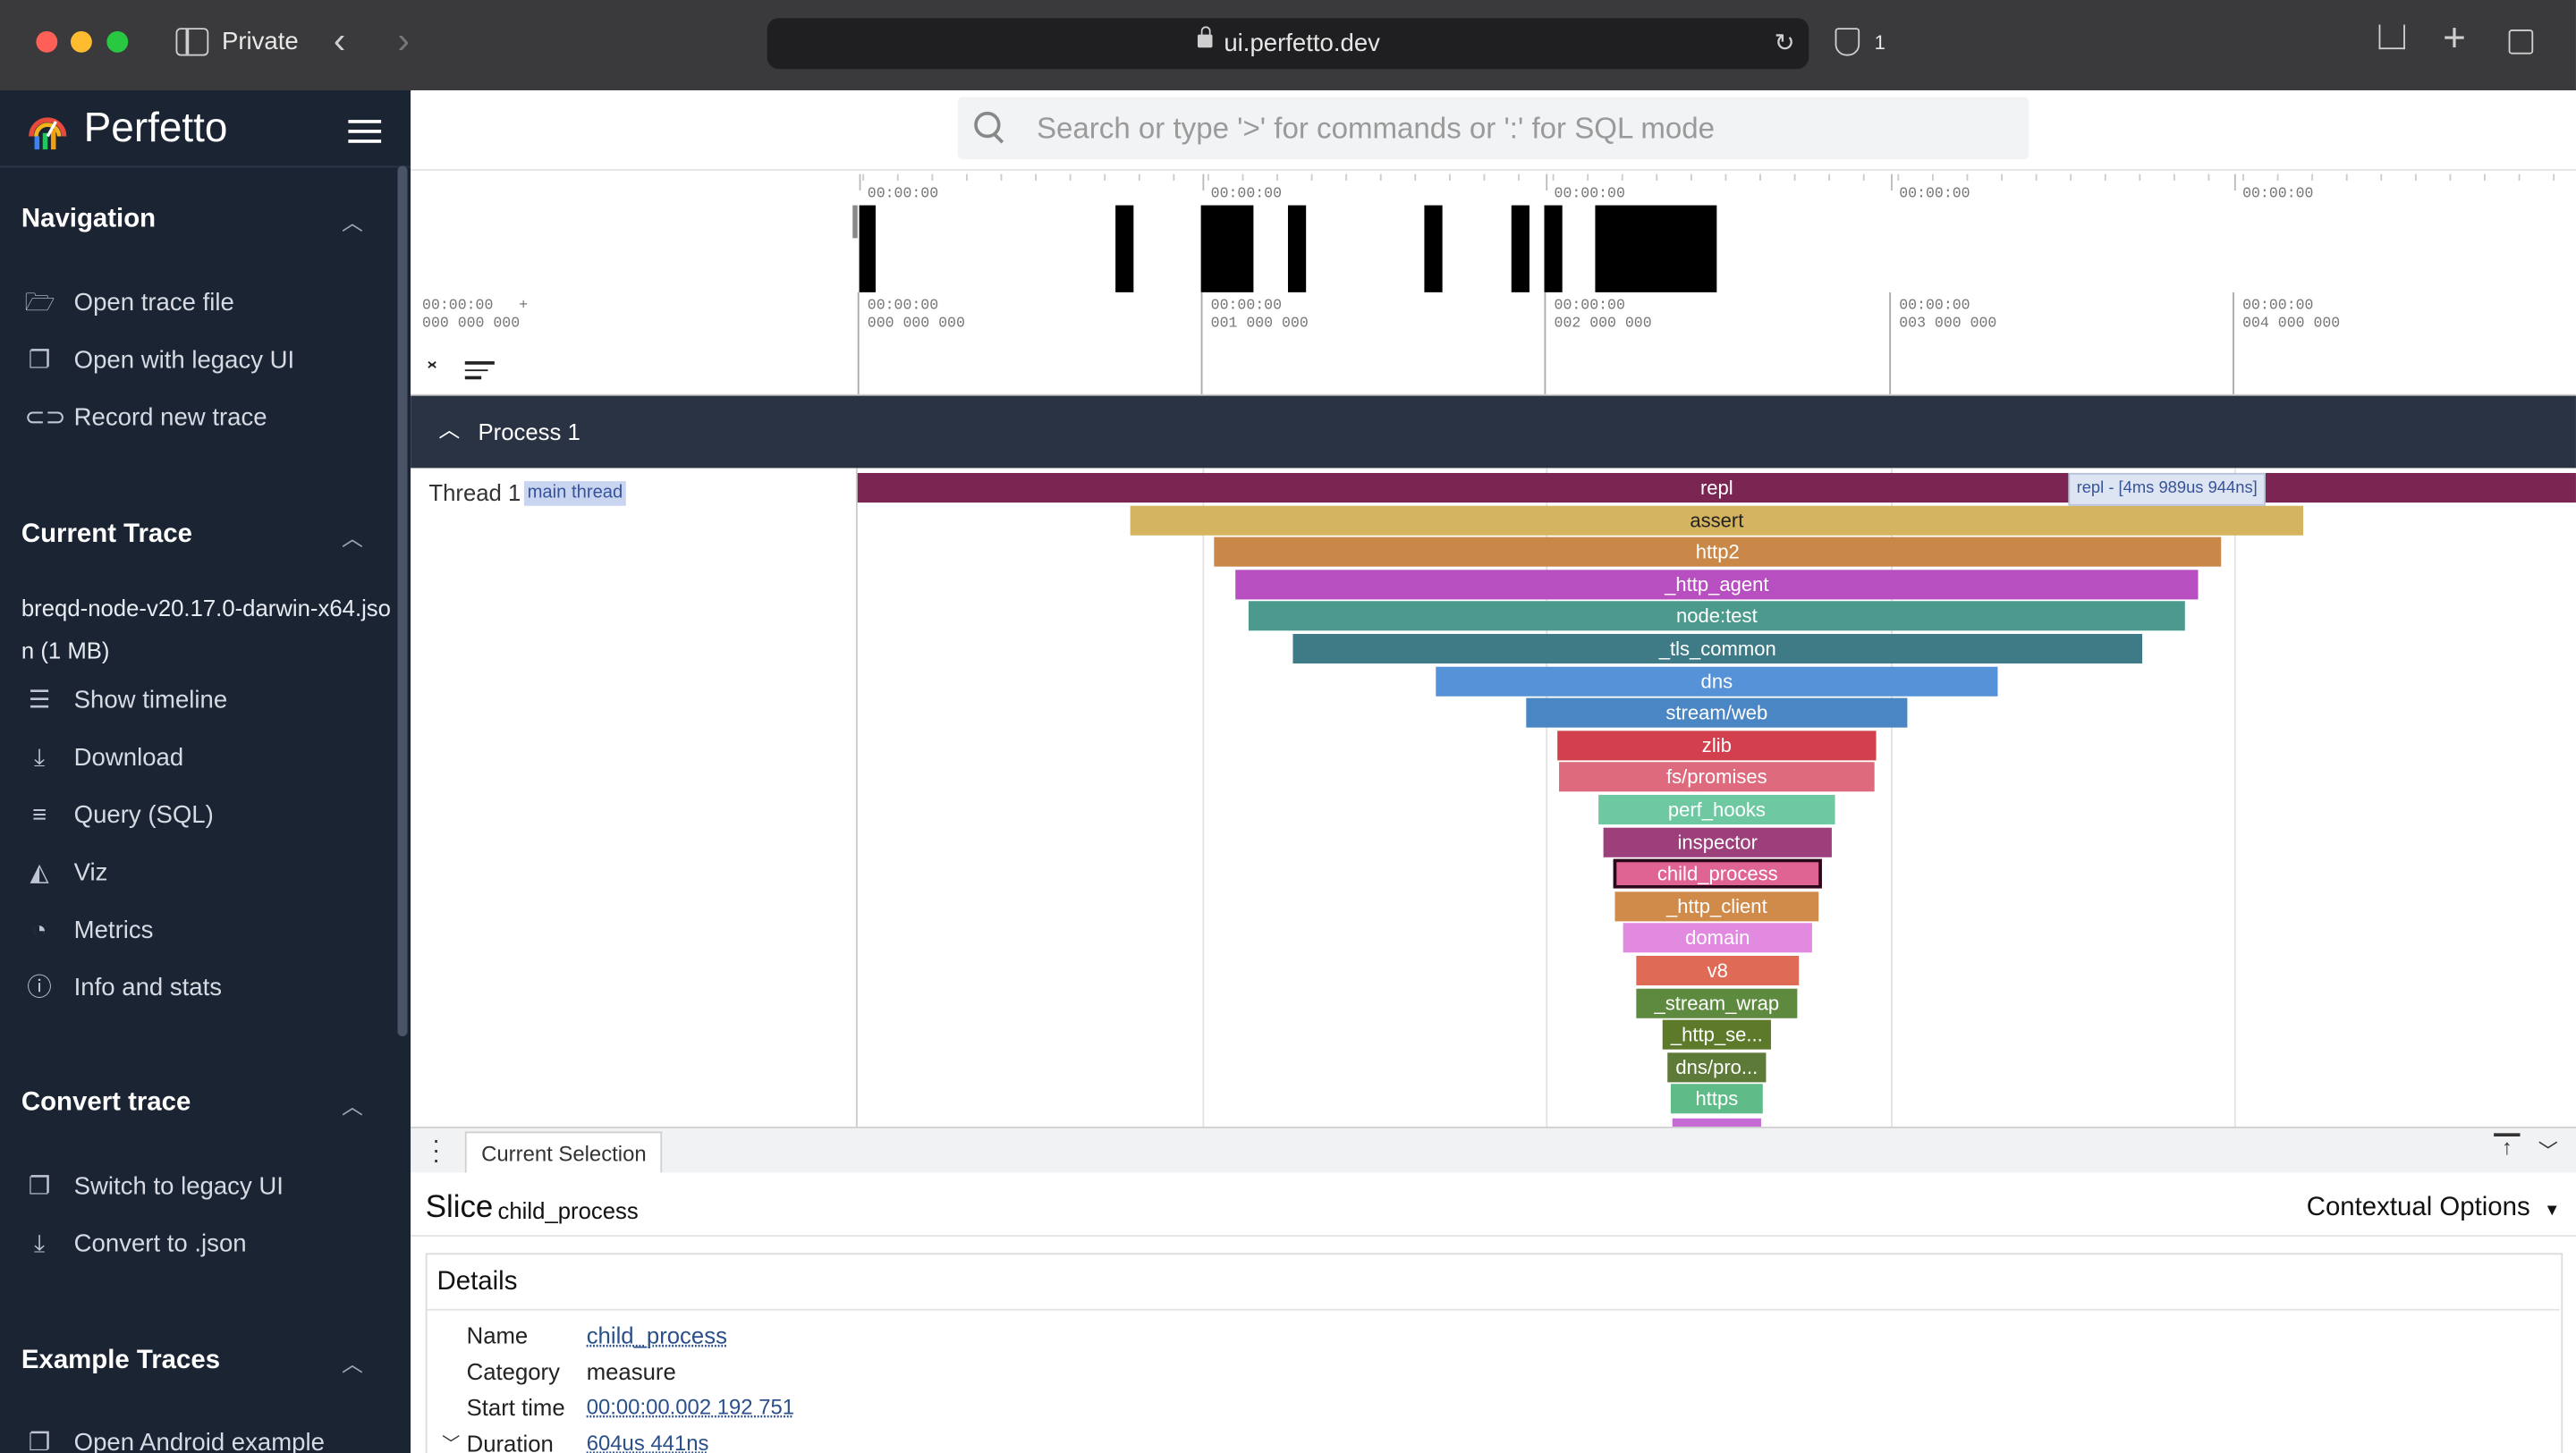 The height and width of the screenshot is (1453, 2576). I want to click on slice: assert, so click(1717, 520).